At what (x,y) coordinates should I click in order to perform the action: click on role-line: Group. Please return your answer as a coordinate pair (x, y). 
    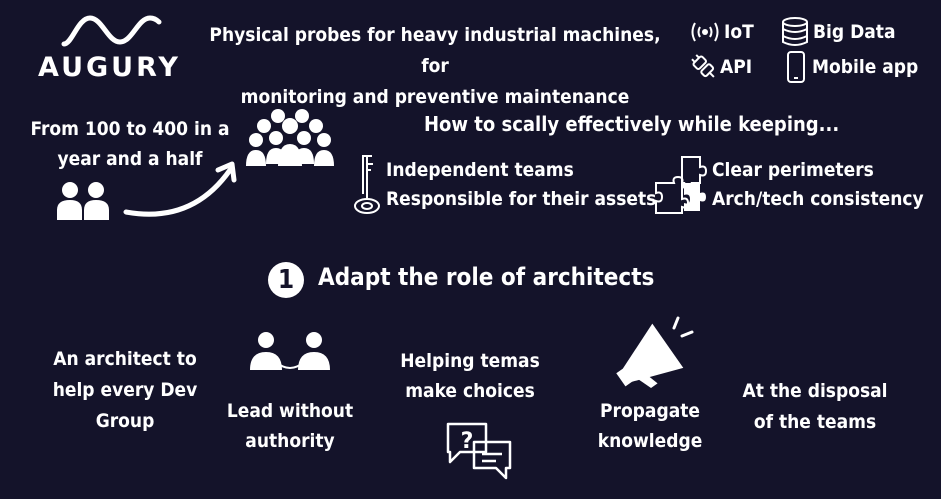
    Looking at the image, I should click on (125, 421).